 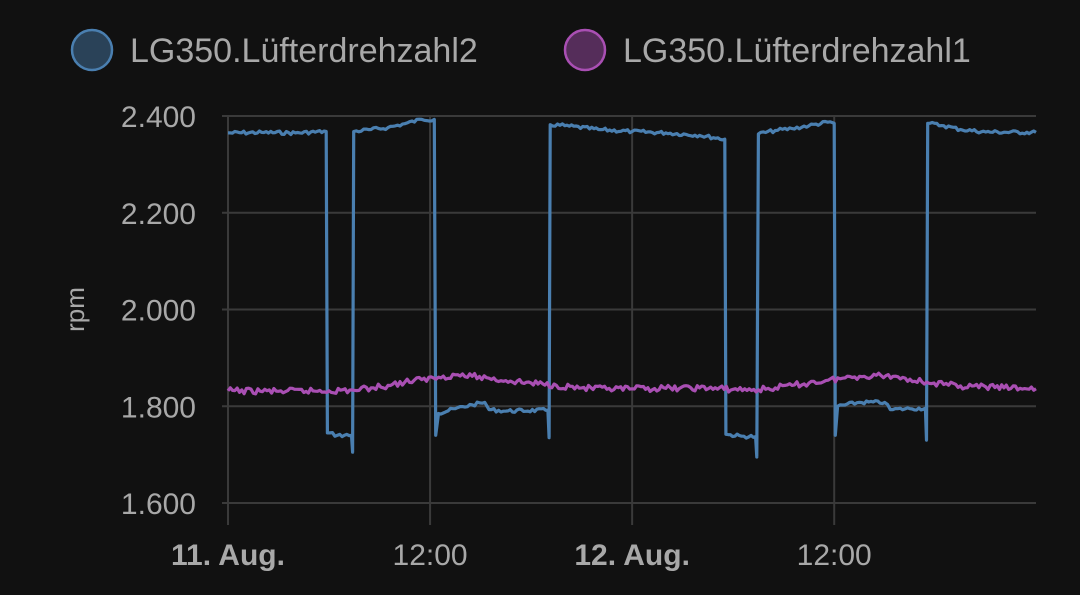 I want to click on legend-label: LG350.Lüfterdrehzahl1, so click(x=797, y=51).